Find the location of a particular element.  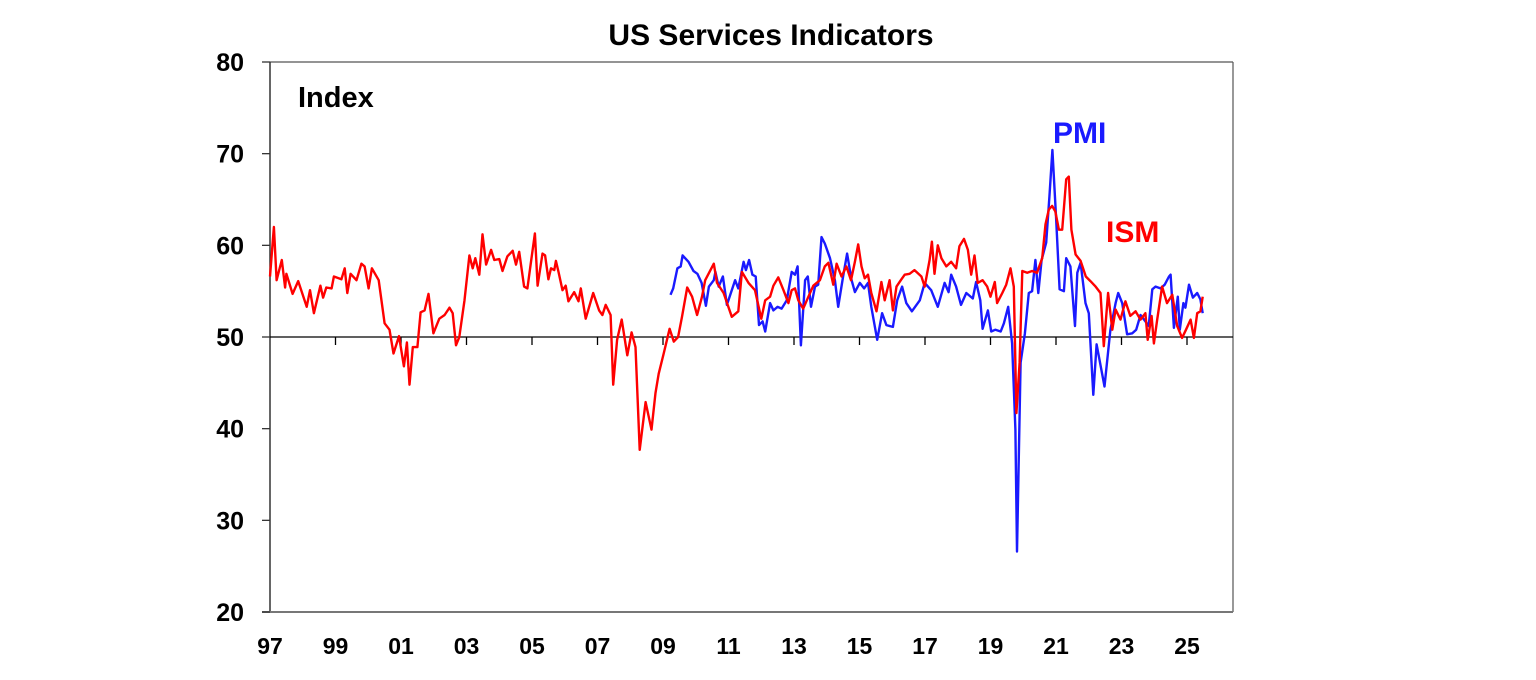

x-tick-label: 19 is located at coordinates (991, 646).